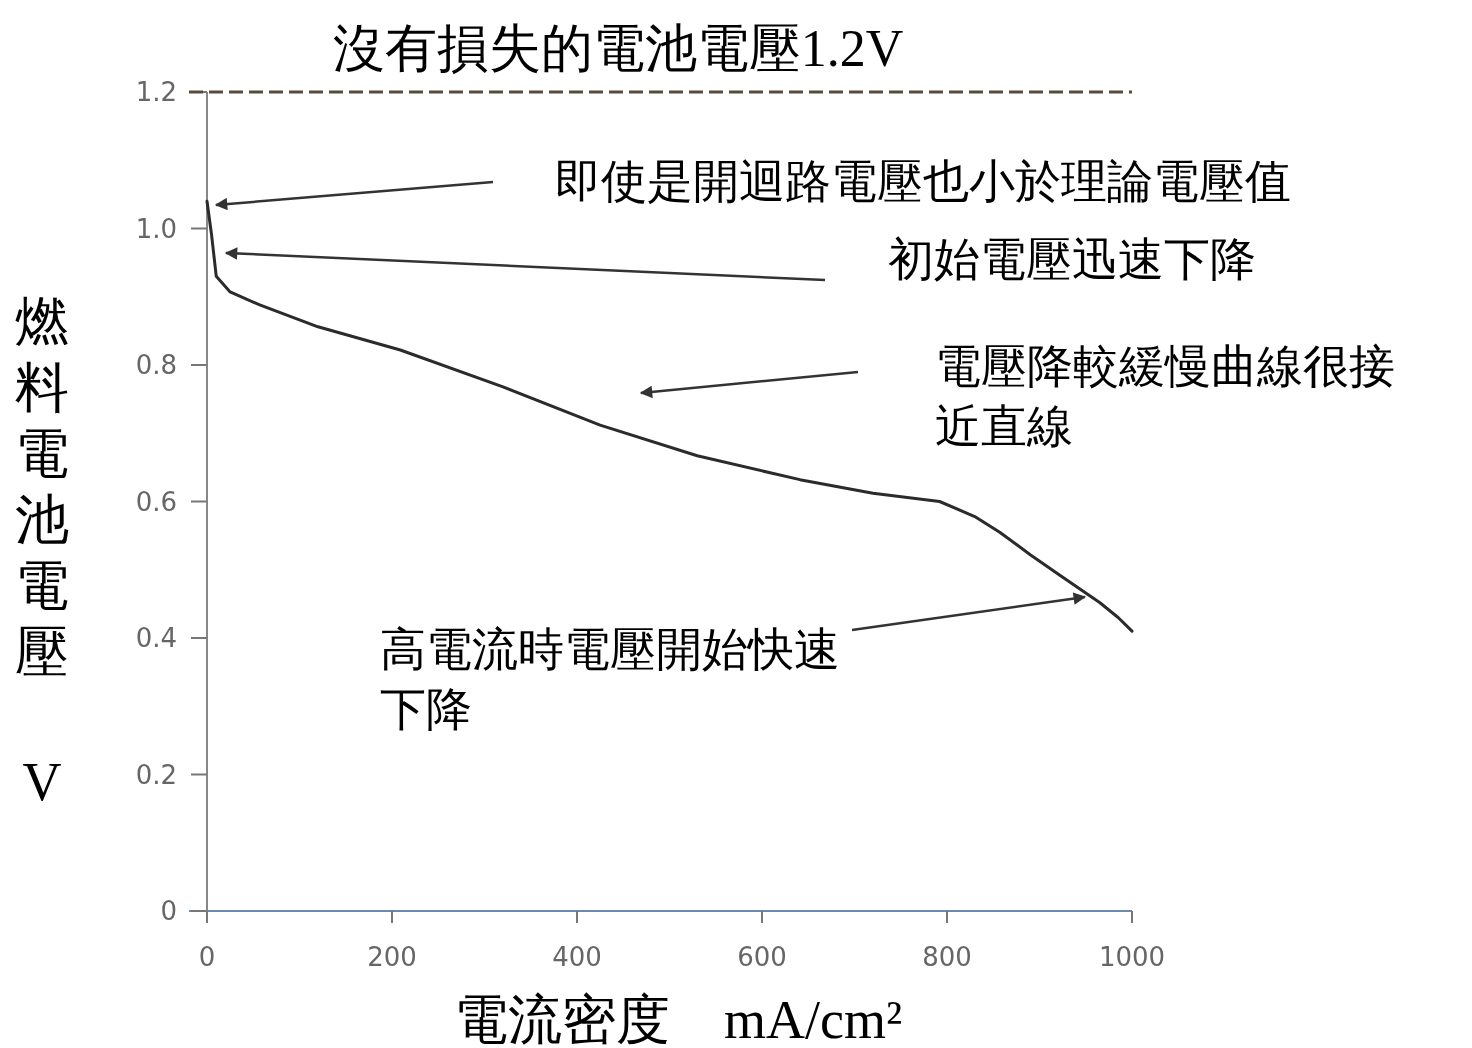 This screenshot has height=1048, width=1472. Describe the element at coordinates (156, 774) in the screenshot. I see `y-tick-label: 0.2` at that location.